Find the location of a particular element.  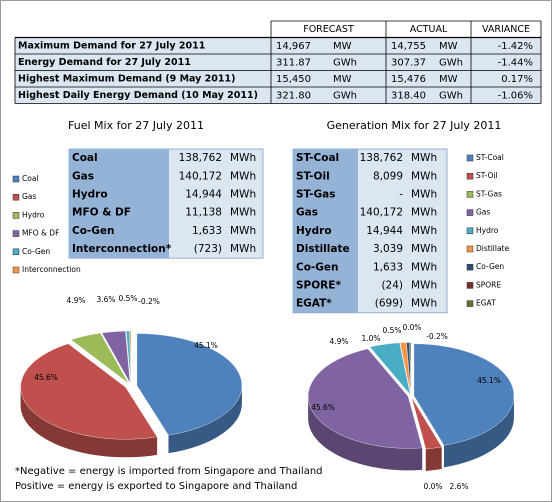

fuel-value: 140,172 is located at coordinates (381, 213).